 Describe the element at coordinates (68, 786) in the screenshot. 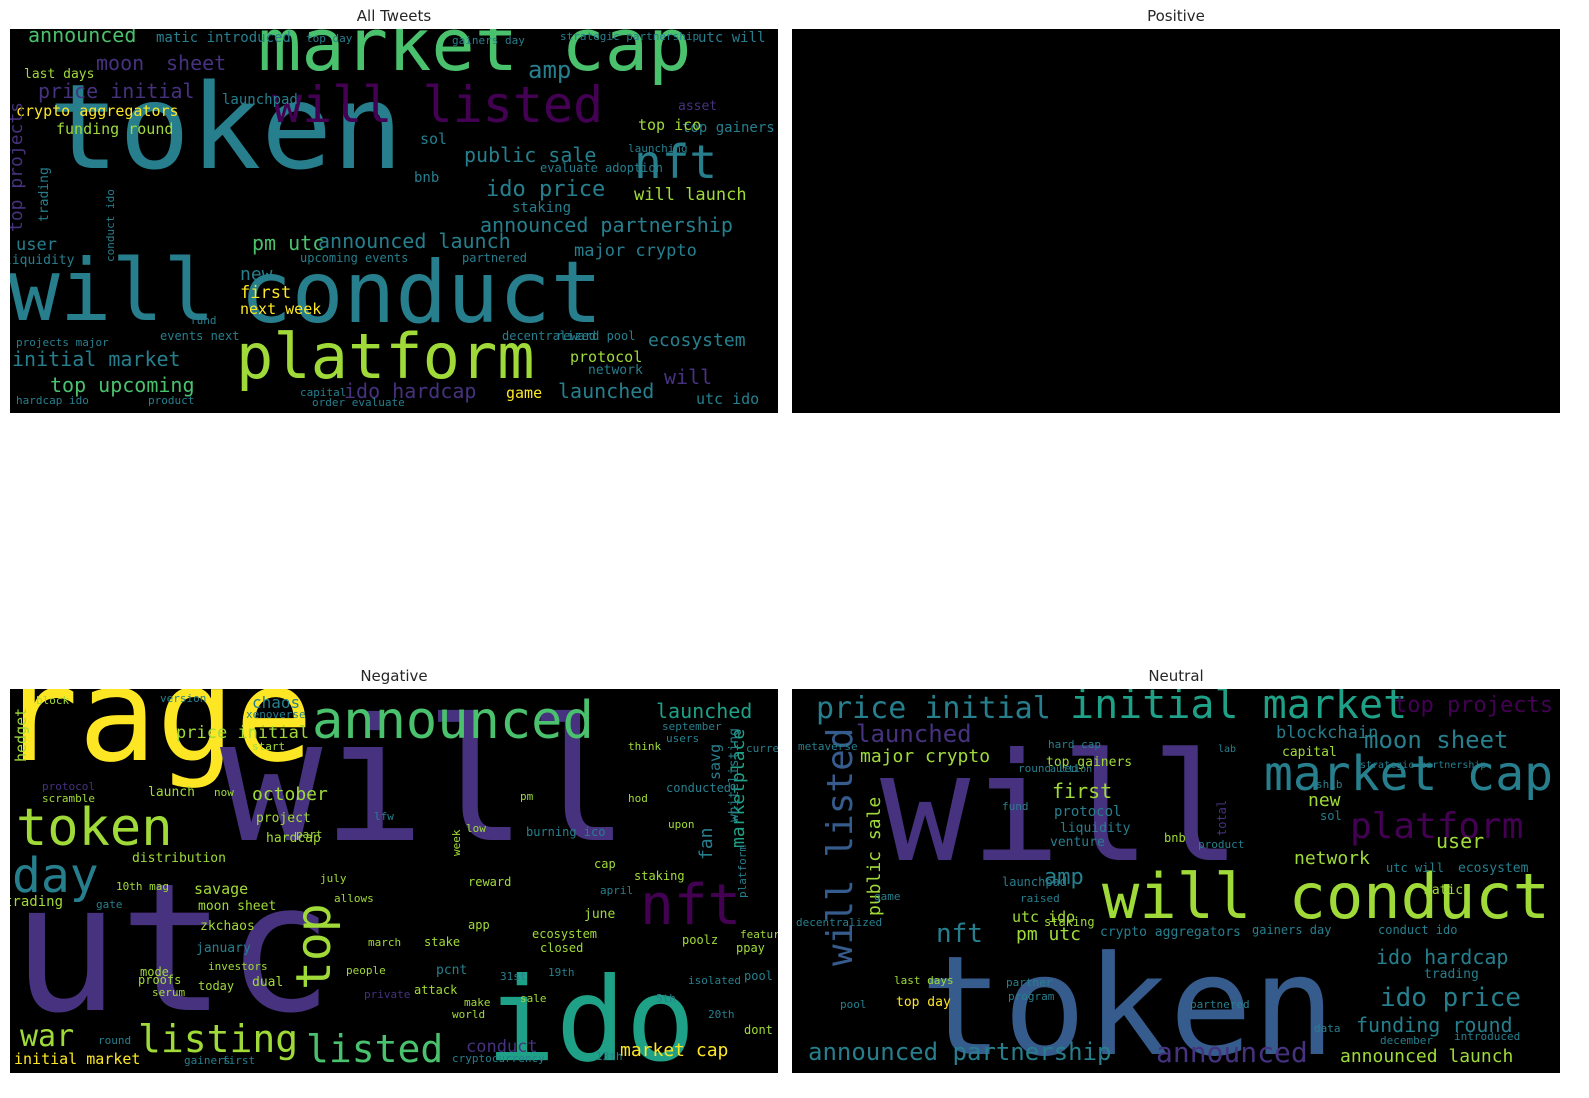

I see `word-protocol: protocol` at that location.